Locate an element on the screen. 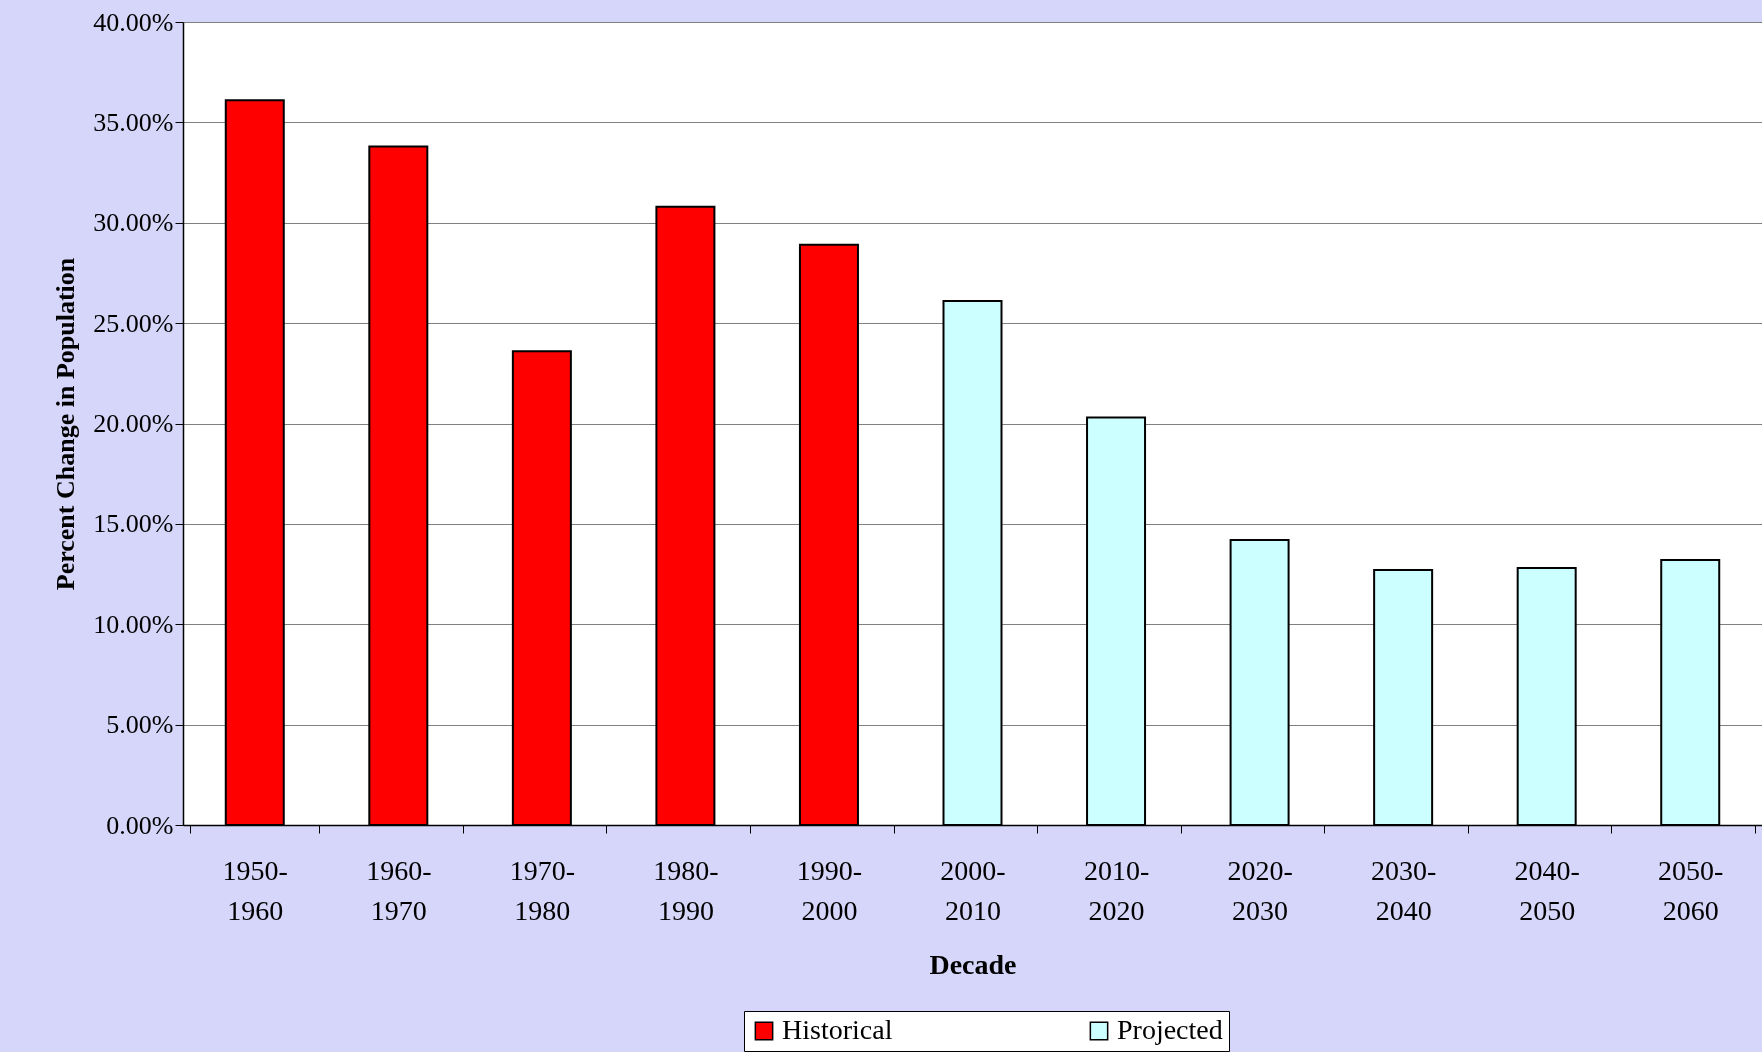 Image resolution: width=1762 pixels, height=1052 pixels. x-tick-label: 1960-1970 is located at coordinates (399, 890).